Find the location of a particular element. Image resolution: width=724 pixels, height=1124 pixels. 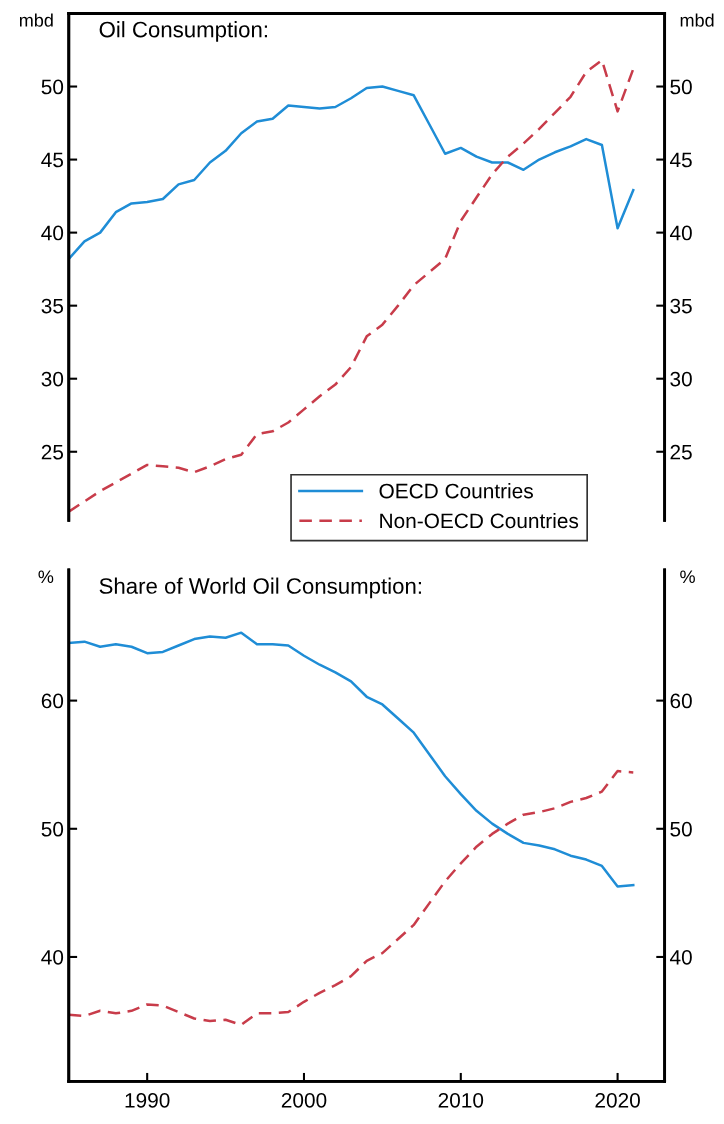

y-tick-label: 35 is located at coordinates (52, 306).